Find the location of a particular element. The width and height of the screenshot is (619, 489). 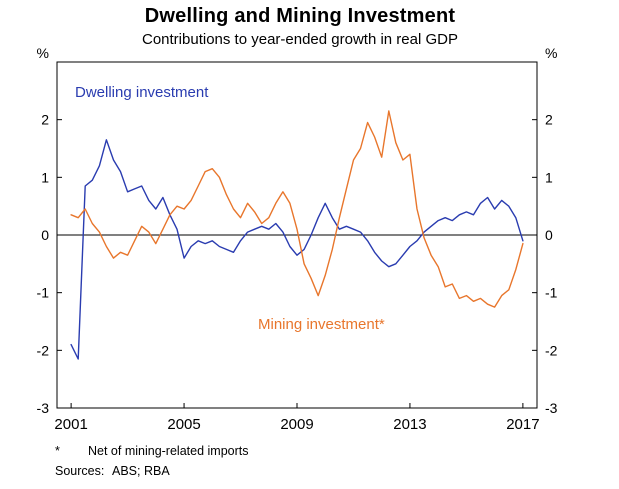

y-tick-label-right: 0 is located at coordinates (549, 235).